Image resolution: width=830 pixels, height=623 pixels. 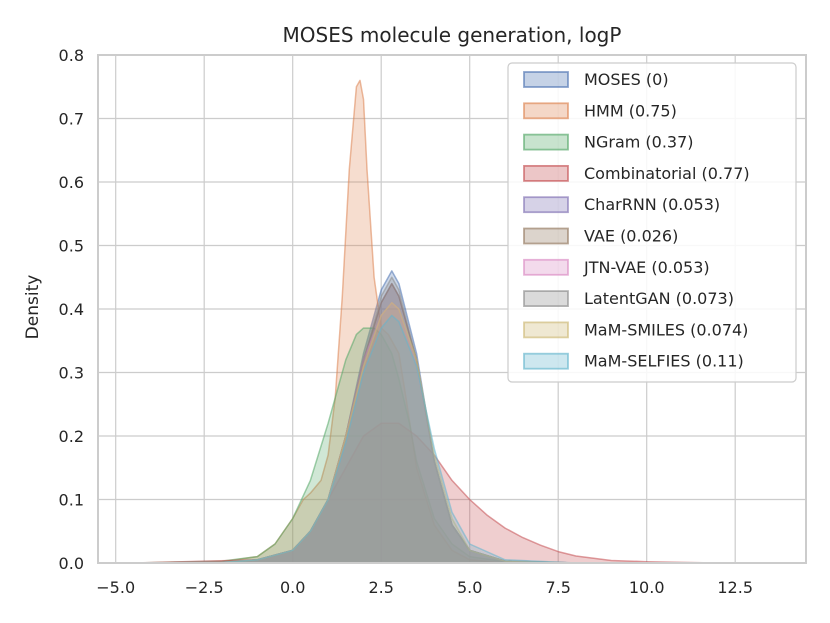 I want to click on legend-label-5: VAE (0.026), so click(x=631, y=236).